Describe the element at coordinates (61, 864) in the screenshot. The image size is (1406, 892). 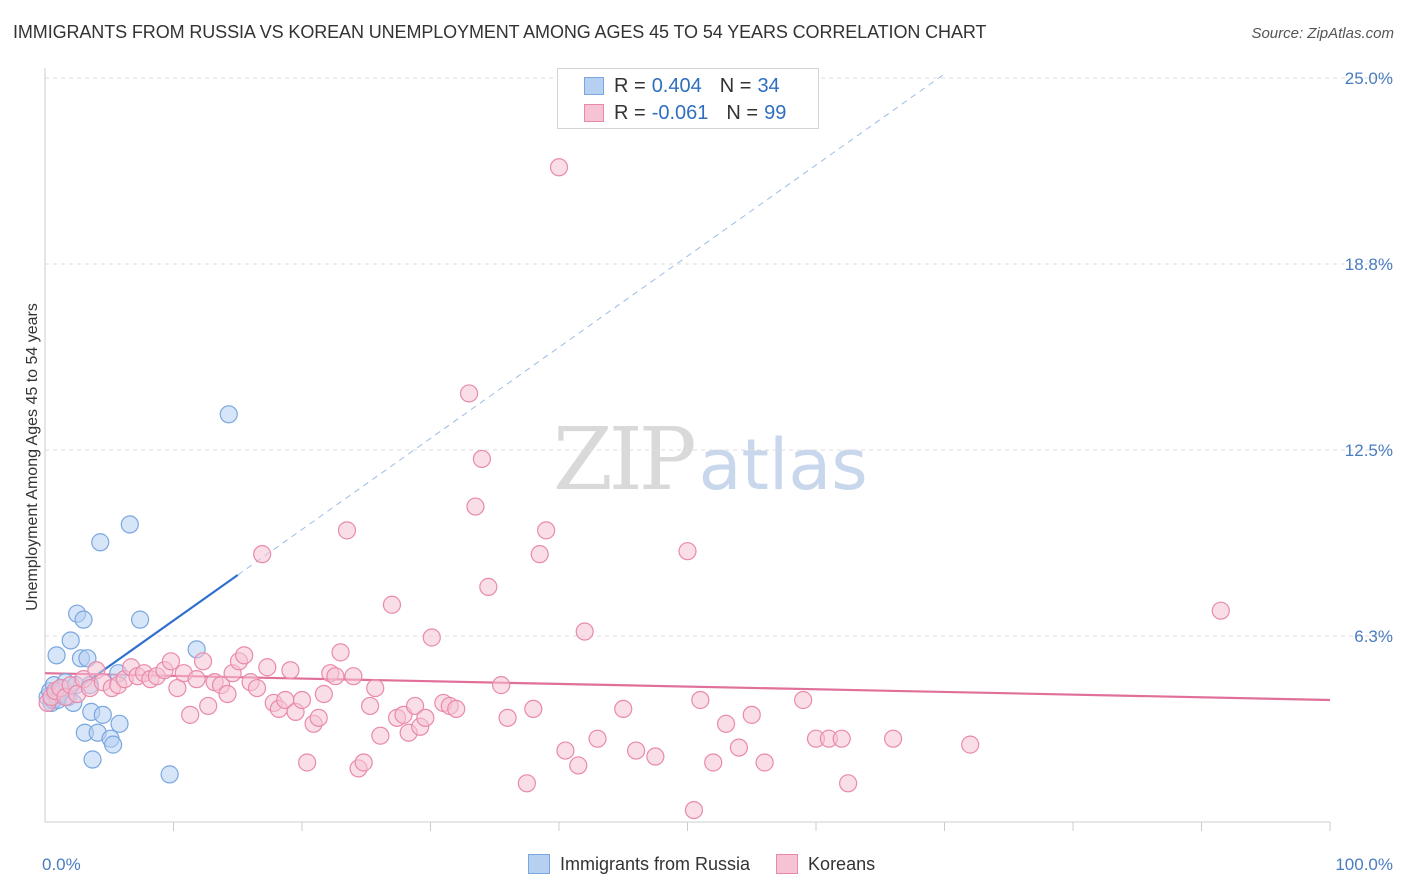
I see `x-tick-label-min: 0.0%` at that location.